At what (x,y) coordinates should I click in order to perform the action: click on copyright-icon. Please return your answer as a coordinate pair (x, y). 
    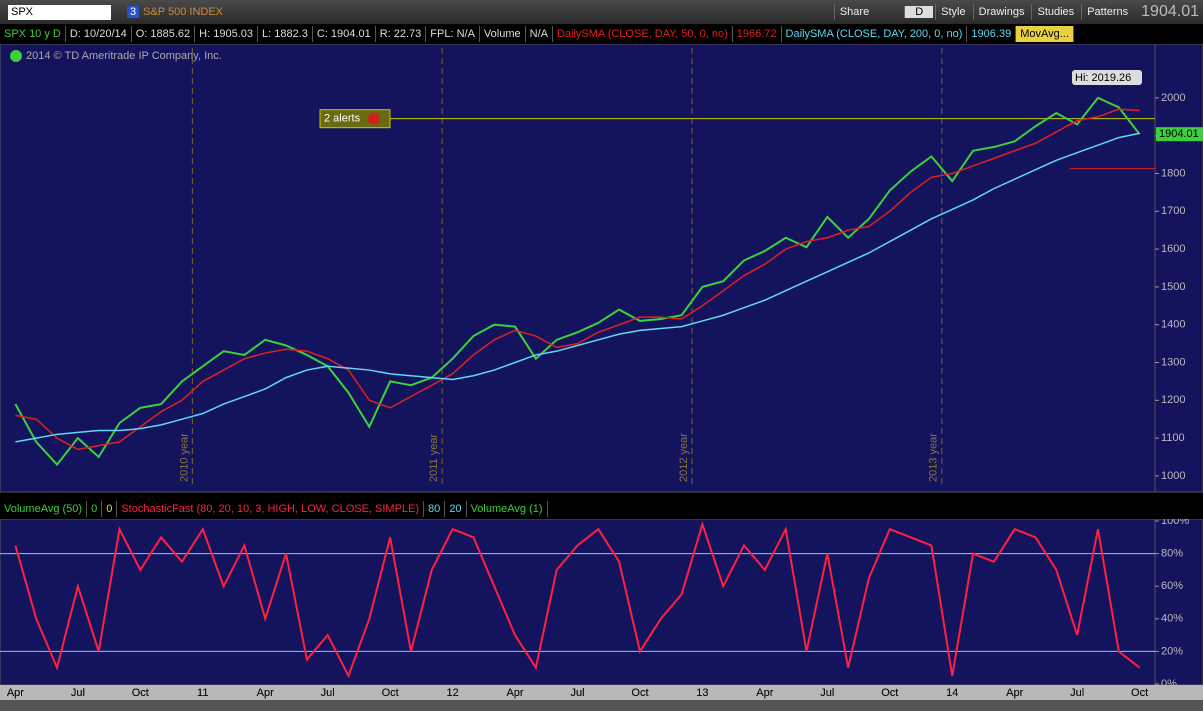
    Looking at the image, I should click on (16, 56).